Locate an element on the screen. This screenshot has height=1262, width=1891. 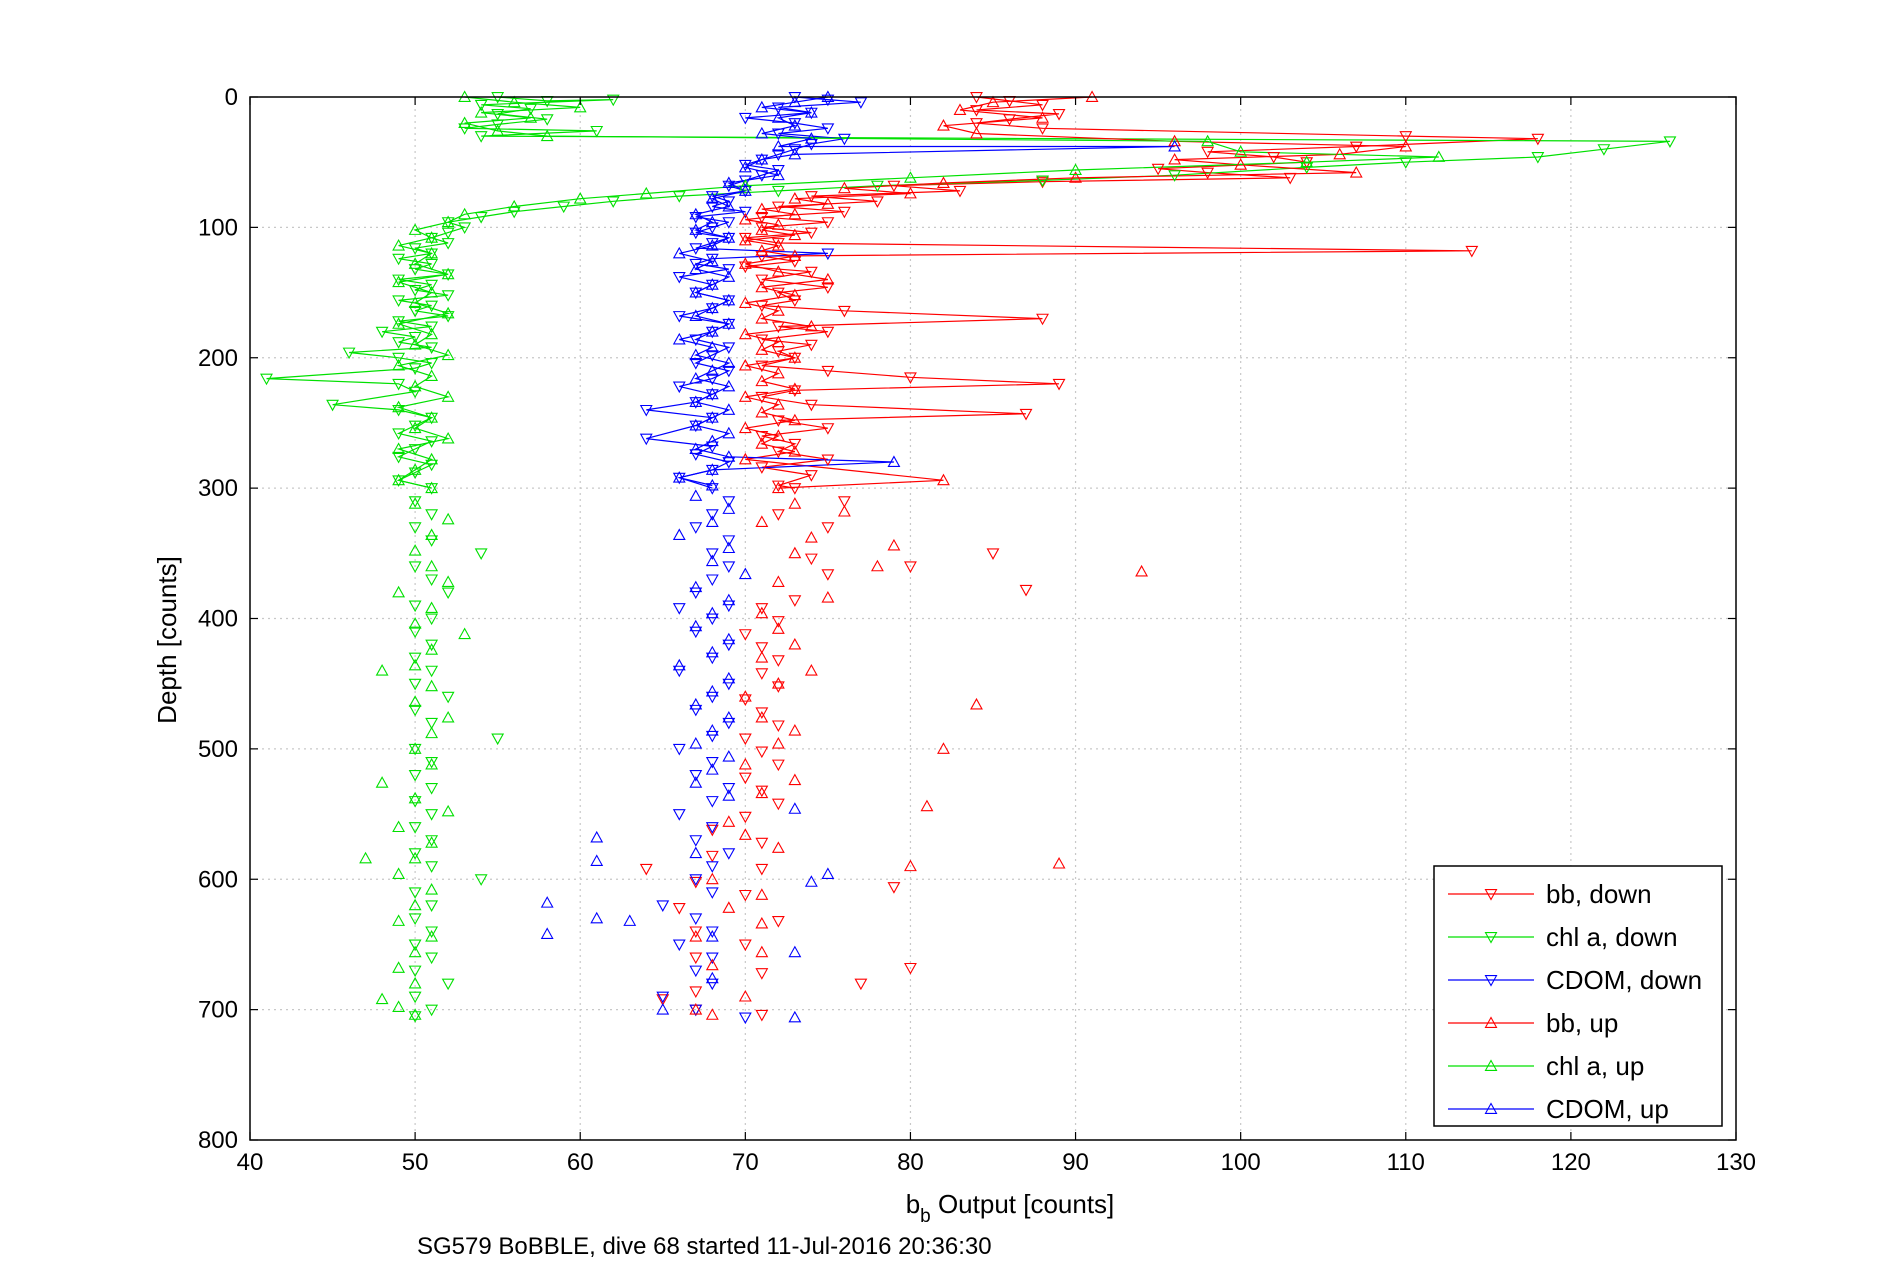
x-tick-label: 70 is located at coordinates (745, 1162).